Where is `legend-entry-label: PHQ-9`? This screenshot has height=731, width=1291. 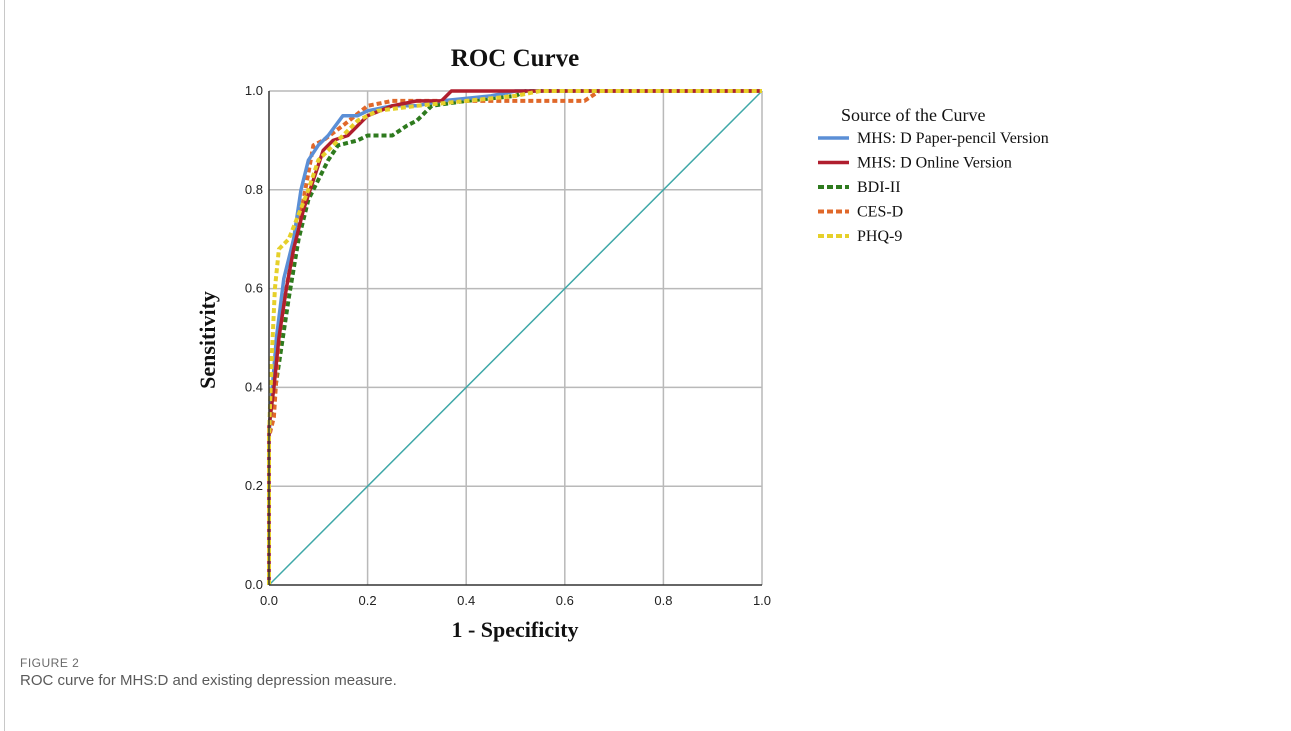
legend-entry-label: PHQ-9 is located at coordinates (879, 236).